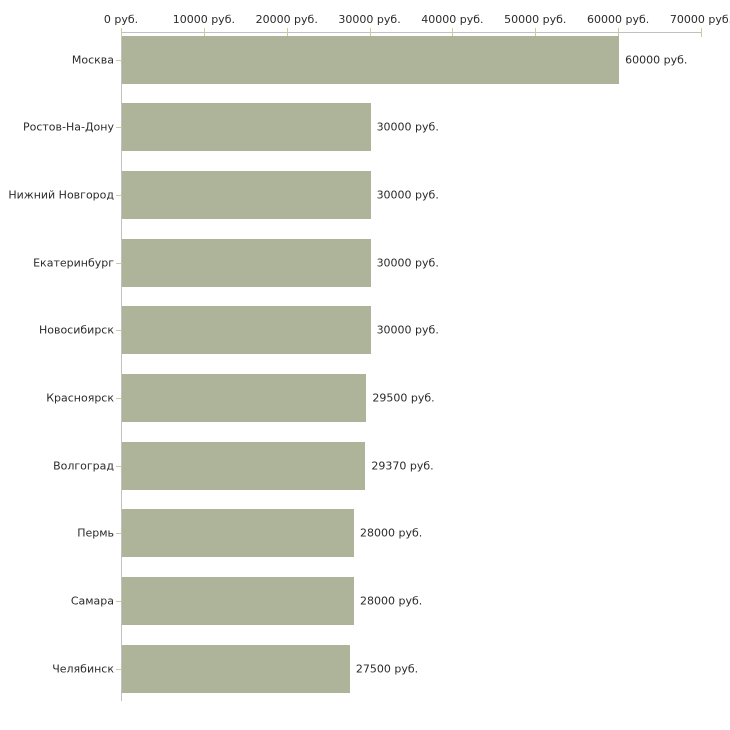 The width and height of the screenshot is (730, 730). I want to click on value-label: 29370 руб., so click(402, 466).